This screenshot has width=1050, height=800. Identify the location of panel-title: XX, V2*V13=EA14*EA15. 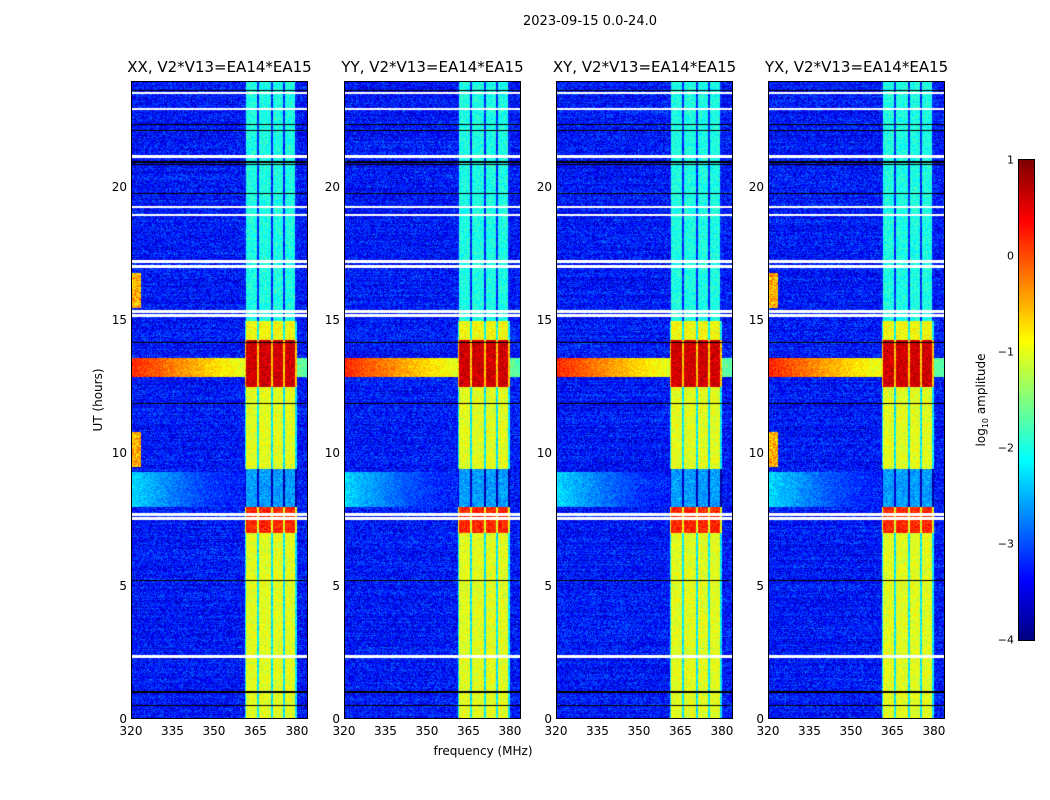
(219, 67).